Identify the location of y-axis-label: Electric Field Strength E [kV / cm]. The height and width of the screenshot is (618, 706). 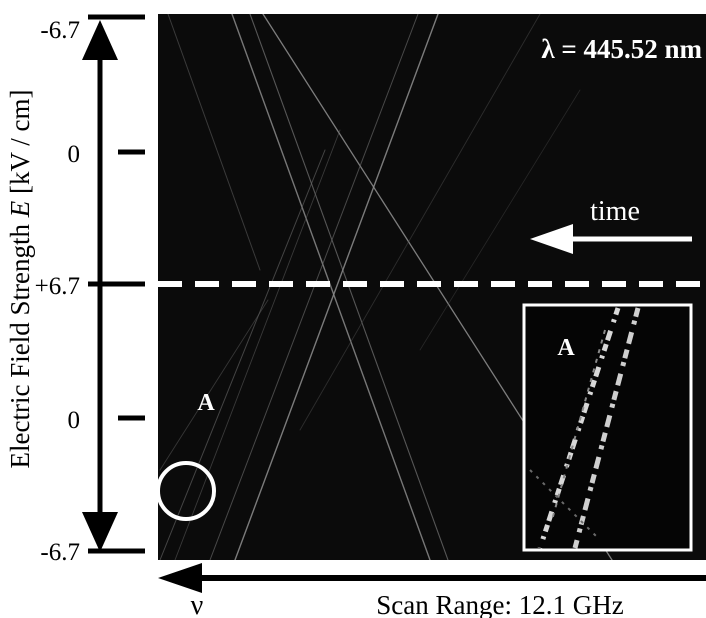
(20, 279).